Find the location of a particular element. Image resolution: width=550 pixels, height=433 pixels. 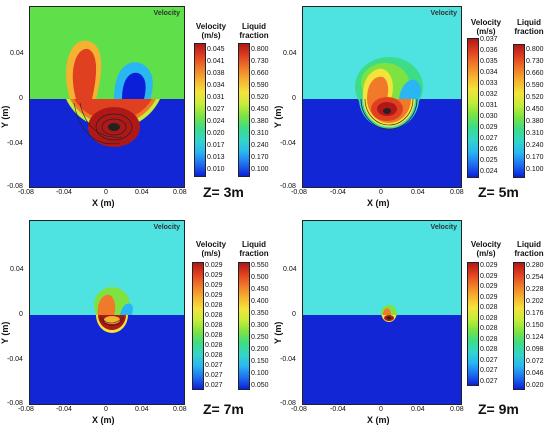

fraction-level: 0.150 is located at coordinates (535, 325).